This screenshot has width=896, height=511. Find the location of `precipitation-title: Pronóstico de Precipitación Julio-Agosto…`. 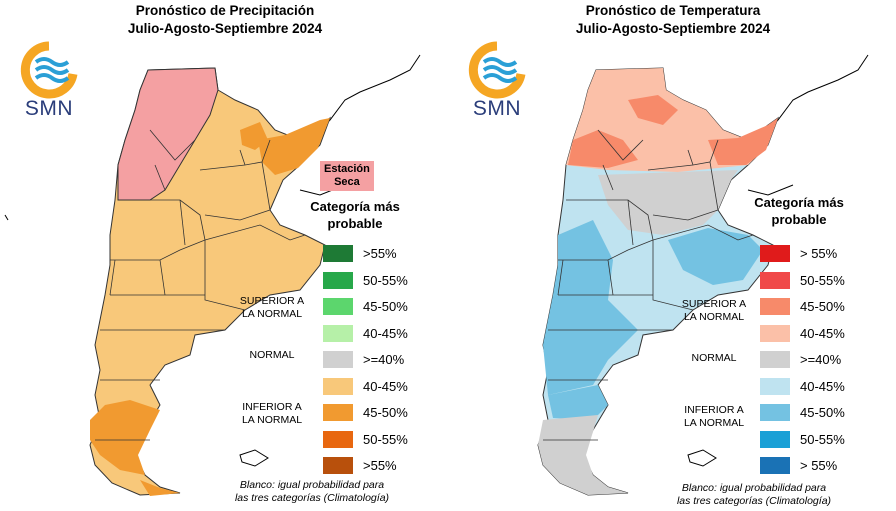

precipitation-title: Pronóstico de Precipitación Julio-Agosto… is located at coordinates (225, 20).